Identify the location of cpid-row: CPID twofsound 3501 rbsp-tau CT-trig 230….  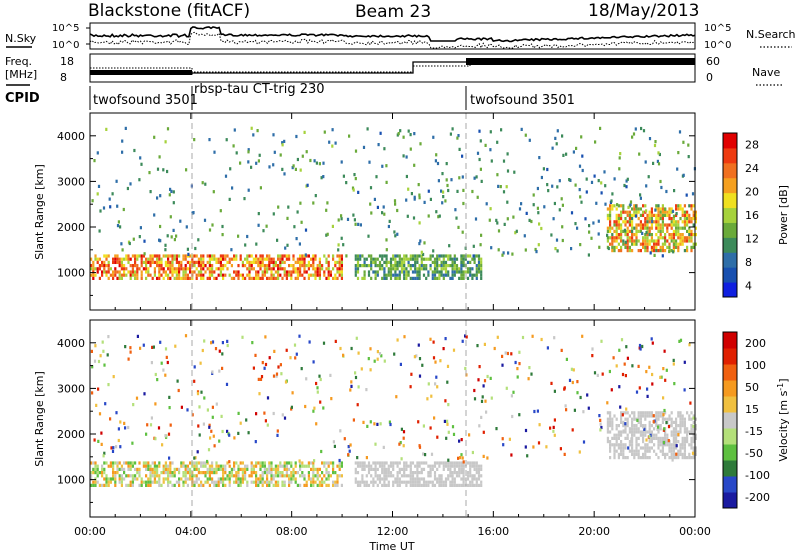
(290, 96).